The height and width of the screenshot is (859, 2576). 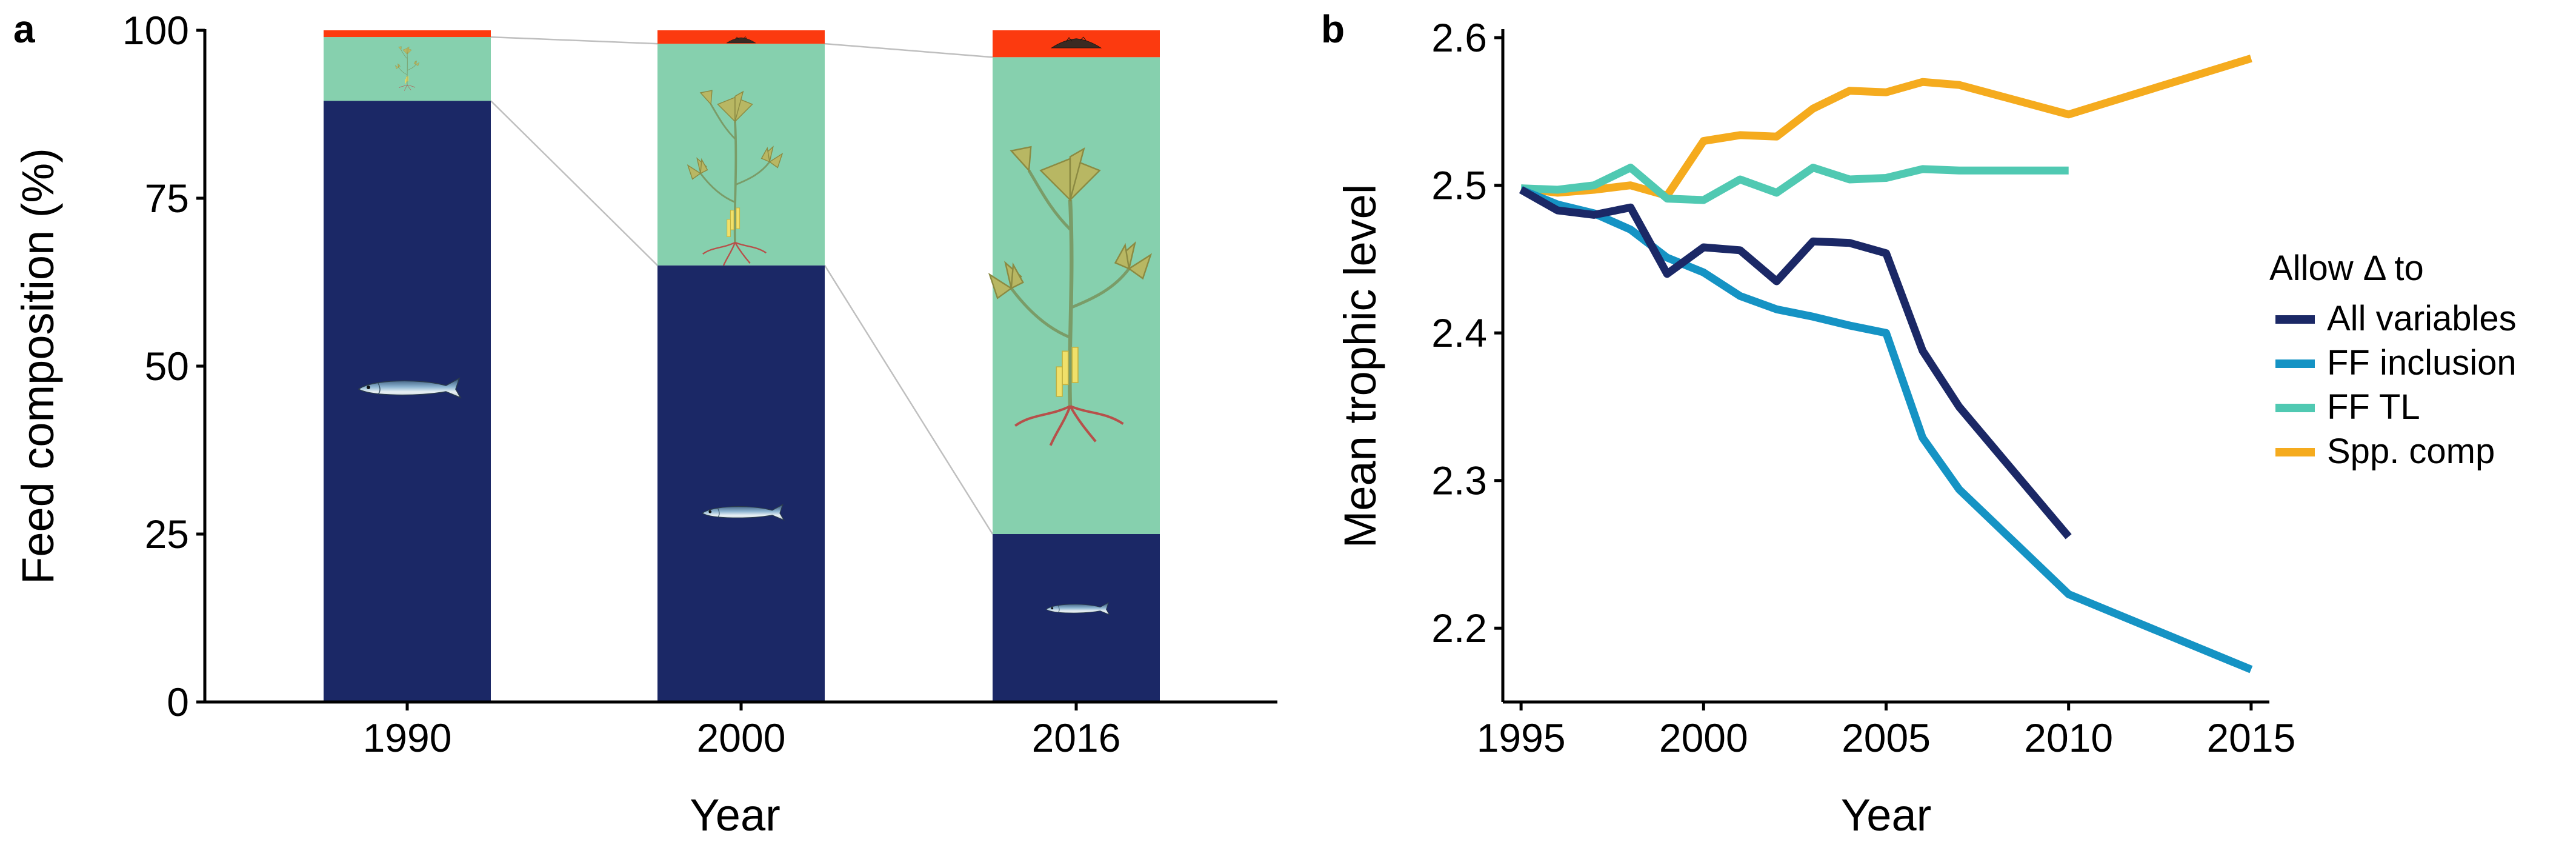 What do you see at coordinates (1795, 363) in the screenshot?
I see `series-line-all_variables` at bounding box center [1795, 363].